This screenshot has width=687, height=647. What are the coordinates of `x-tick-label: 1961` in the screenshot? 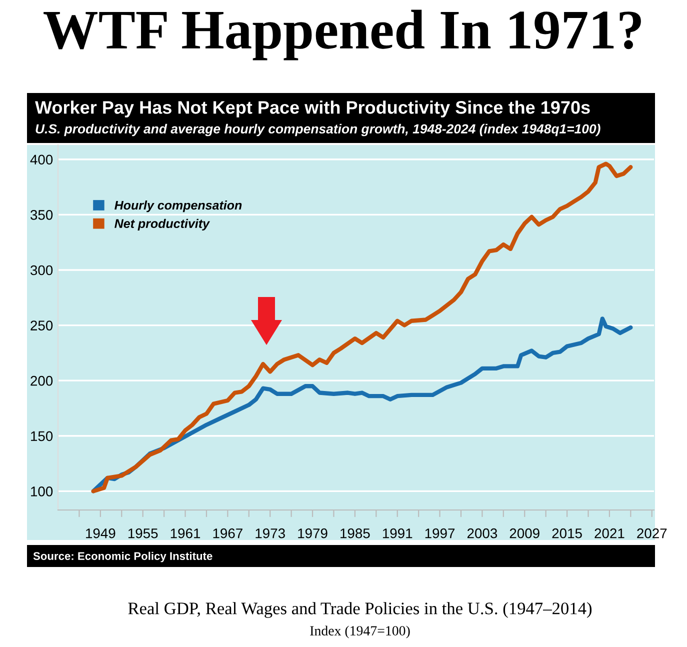 It's located at (185, 533).